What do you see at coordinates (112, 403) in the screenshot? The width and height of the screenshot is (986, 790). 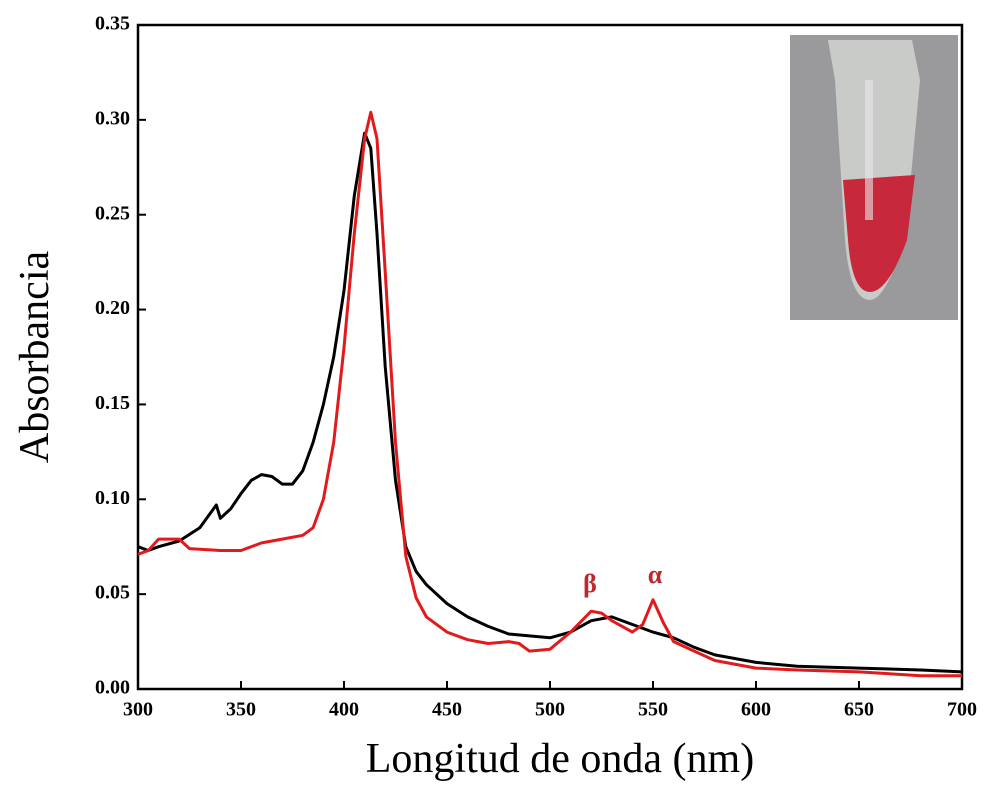 I see `y-tick-label: 0.15` at bounding box center [112, 403].